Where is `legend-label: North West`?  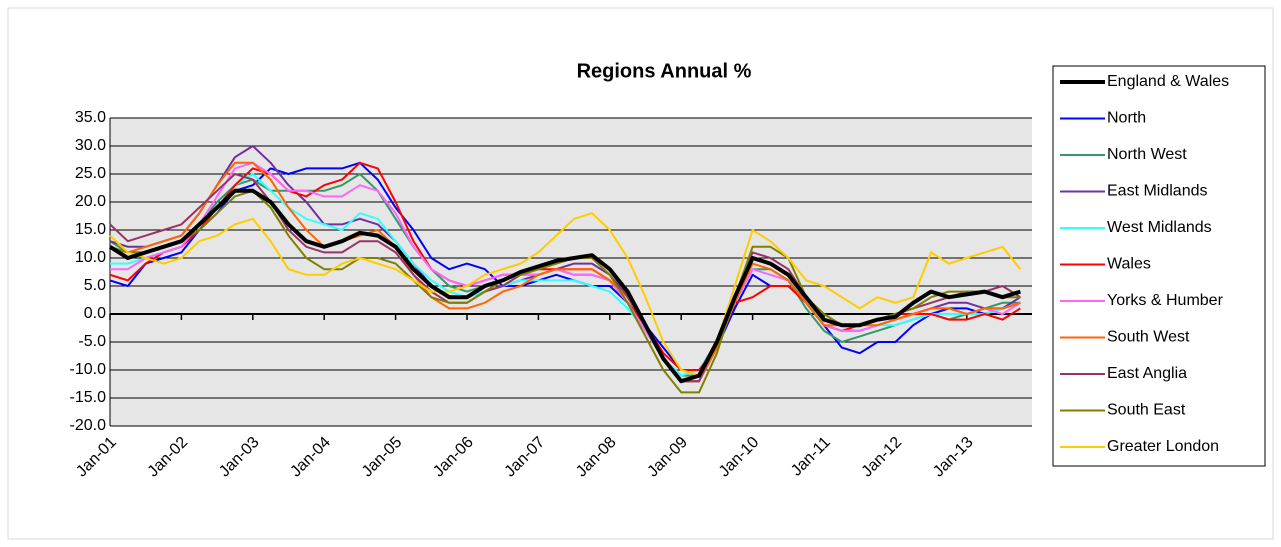 legend-label: North West is located at coordinates (1147, 154).